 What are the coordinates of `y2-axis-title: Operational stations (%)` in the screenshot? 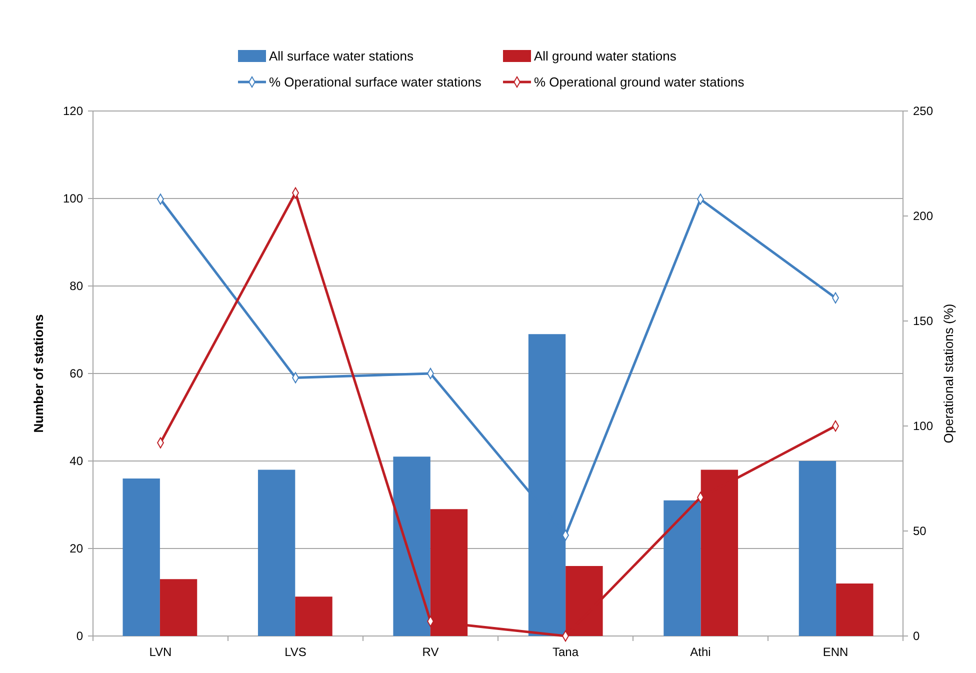 It's located at (948, 374).